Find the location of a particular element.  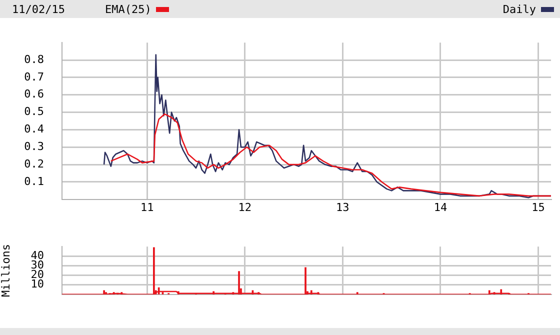

y-tick-label: 0.8 is located at coordinates (34, 59).